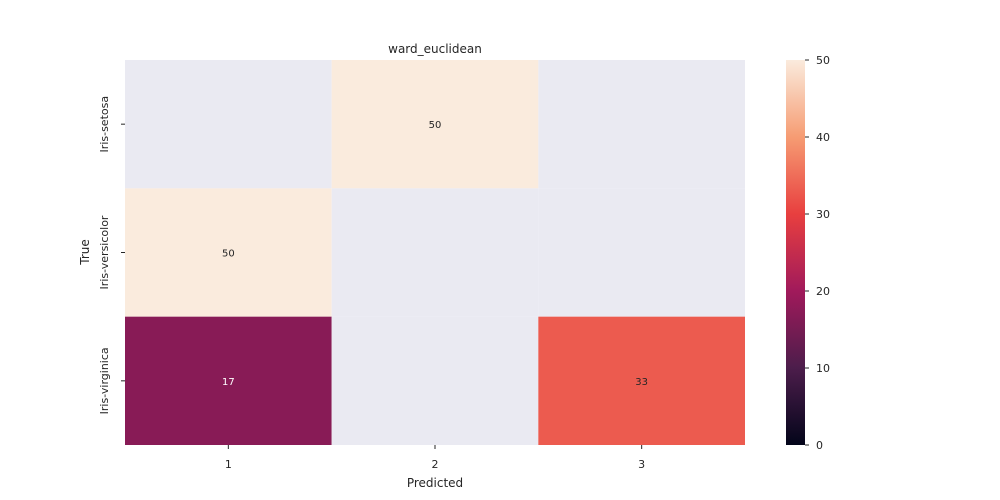 The height and width of the screenshot is (500, 1000). Describe the element at coordinates (435, 464) in the screenshot. I see `x-tick-label: 2` at that location.